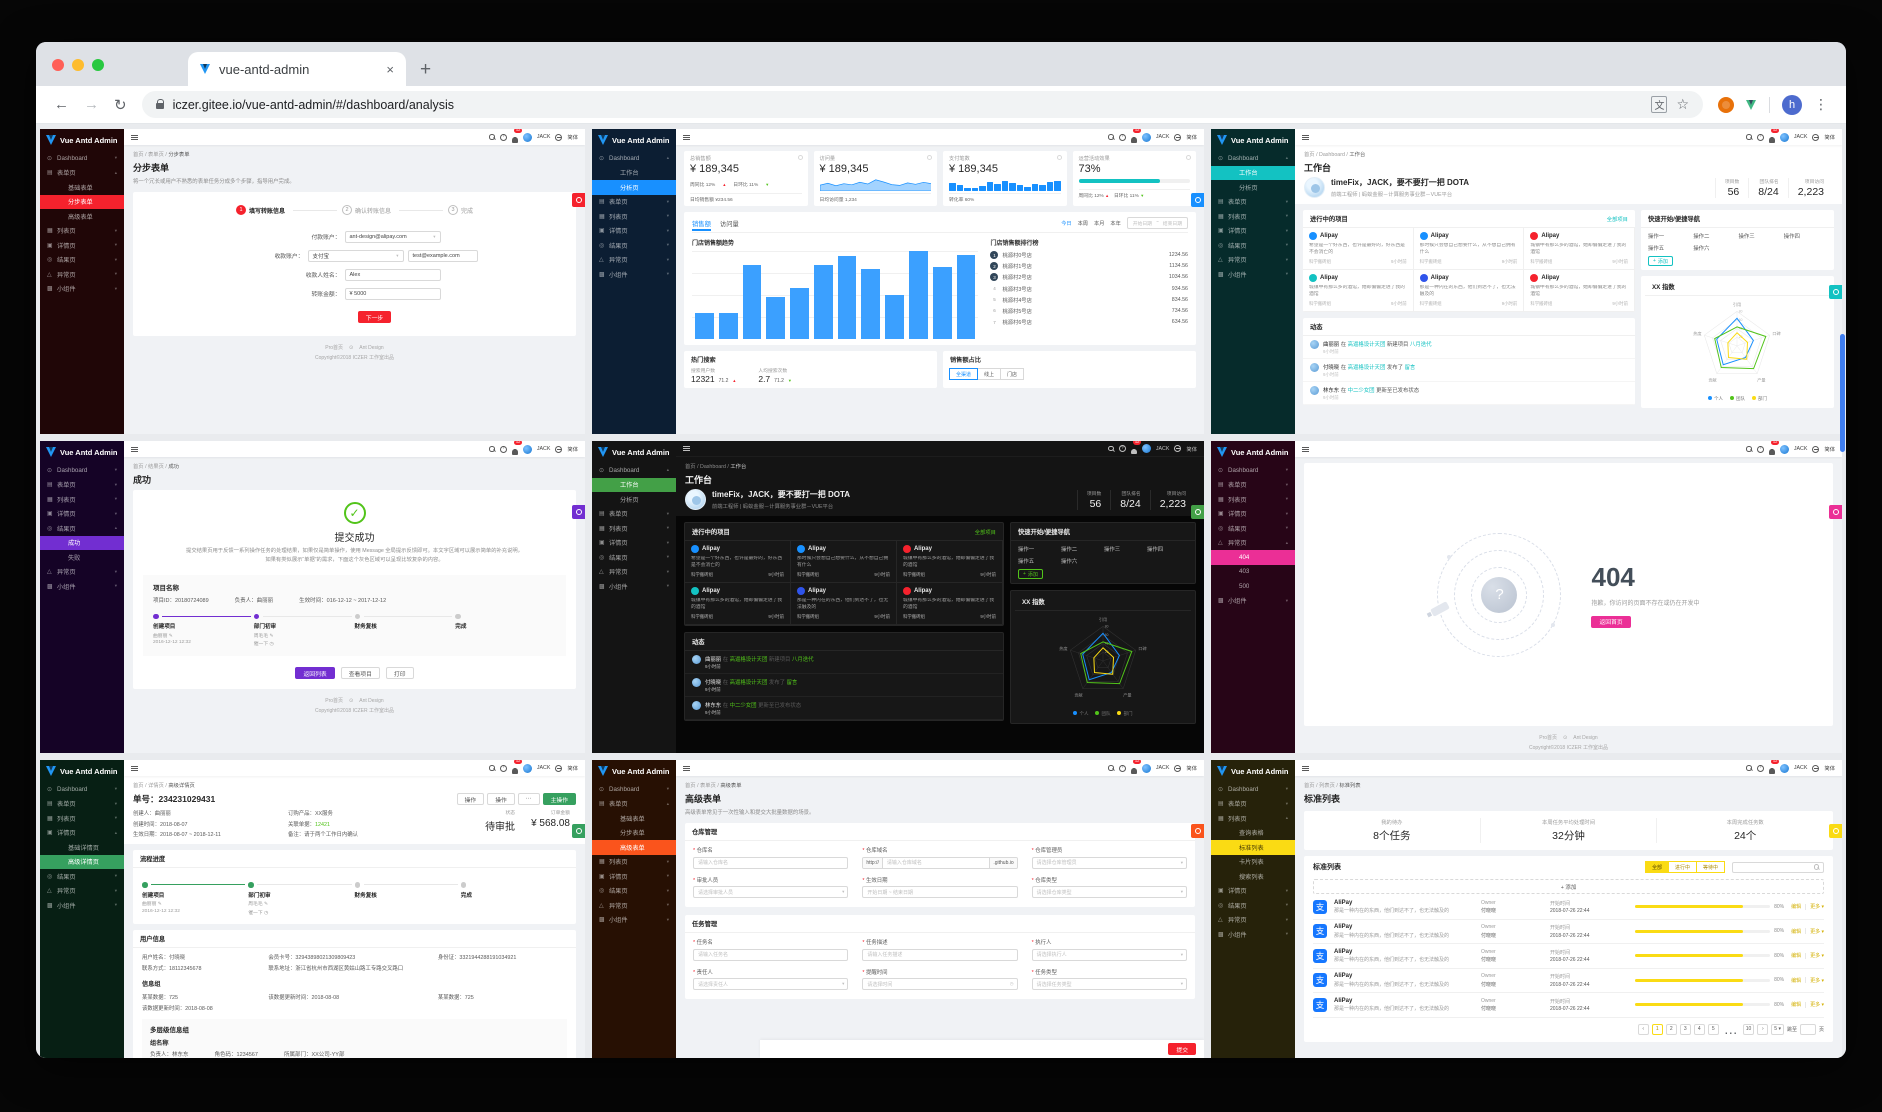  Describe the element at coordinates (1656, 867) in the screenshot. I see `filter-button: 全部` at that location.